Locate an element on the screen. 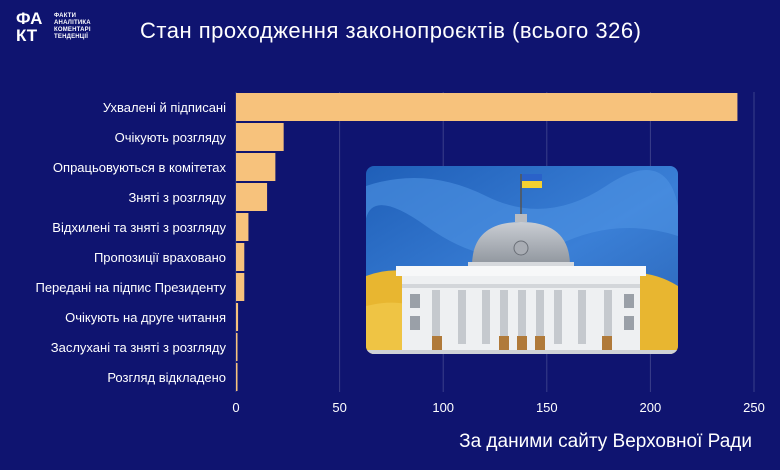  category-label: Очікують розгляду is located at coordinates (171, 137).